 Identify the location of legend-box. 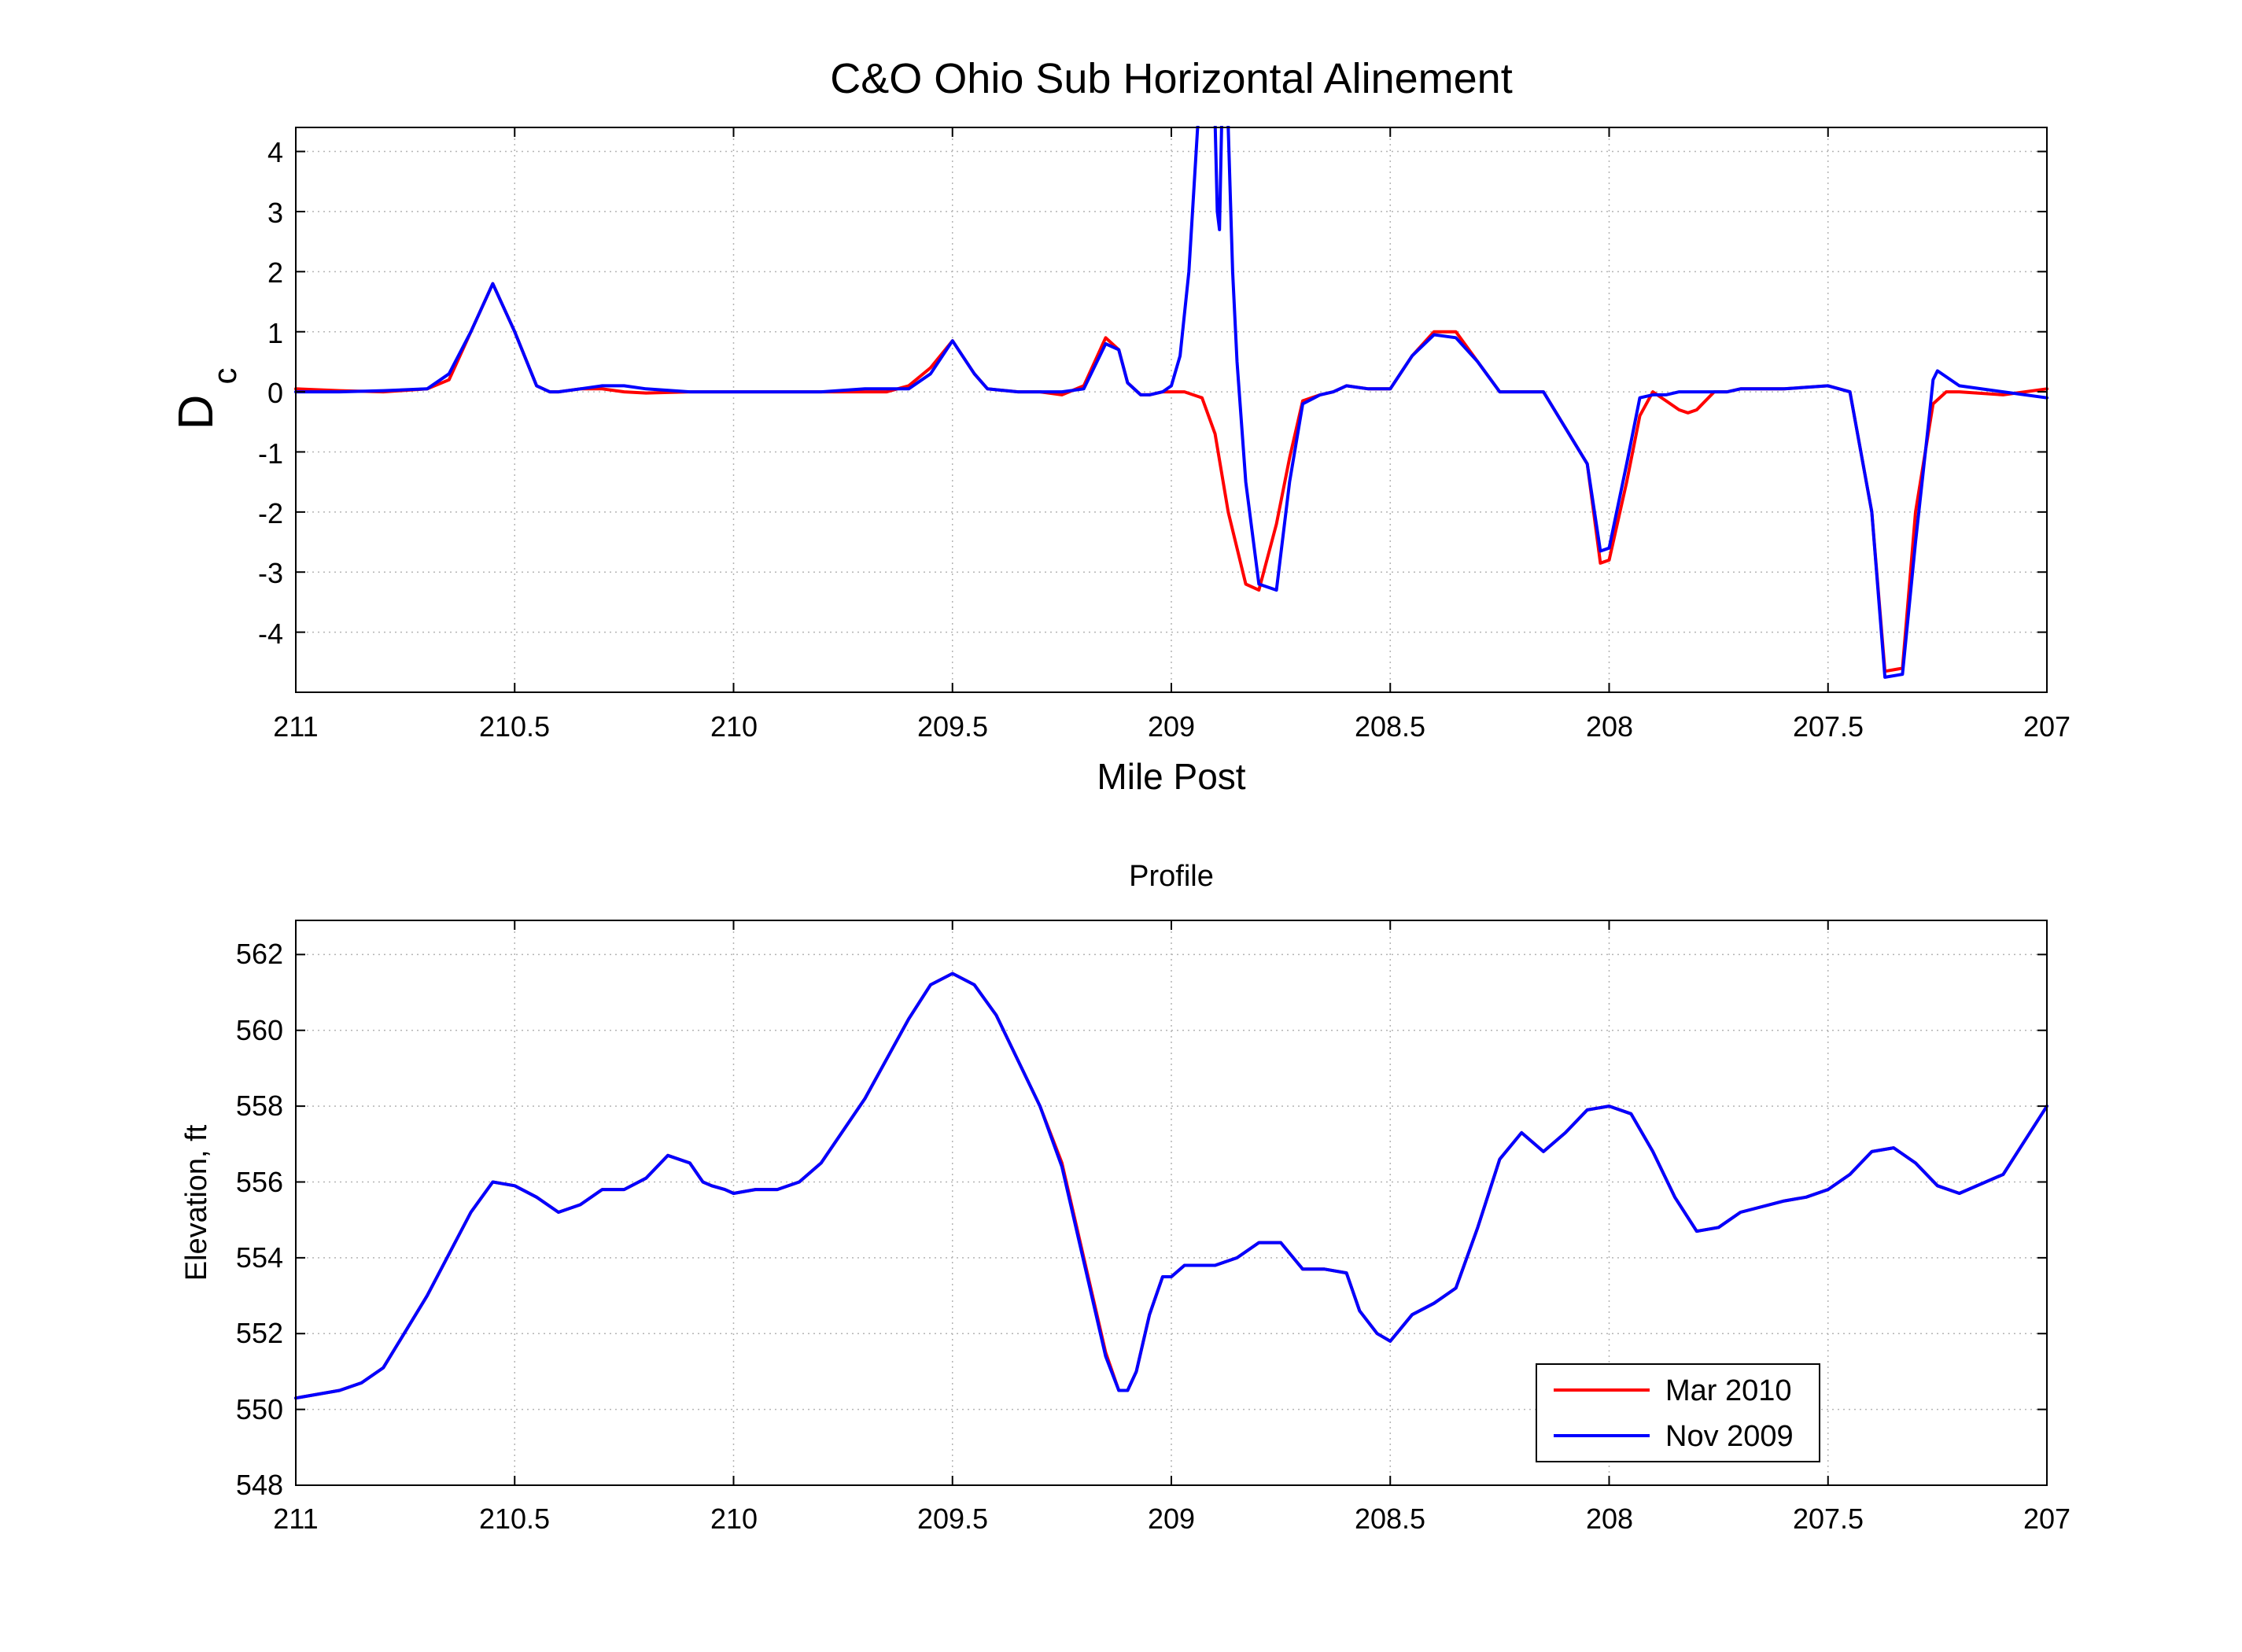
(1678, 1412).